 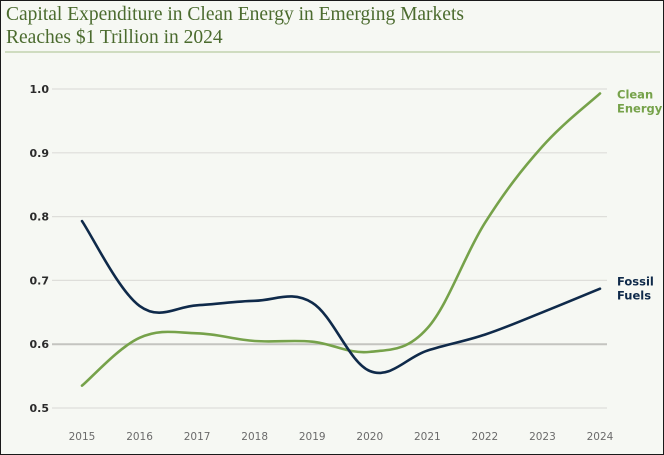 What do you see at coordinates (254, 437) in the screenshot?
I see `x-tick-label: 2018` at bounding box center [254, 437].